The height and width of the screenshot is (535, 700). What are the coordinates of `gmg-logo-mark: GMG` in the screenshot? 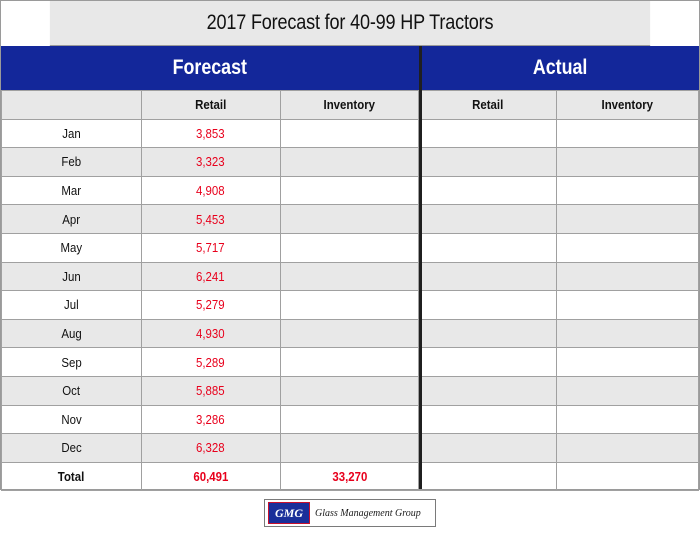 It's located at (289, 513).